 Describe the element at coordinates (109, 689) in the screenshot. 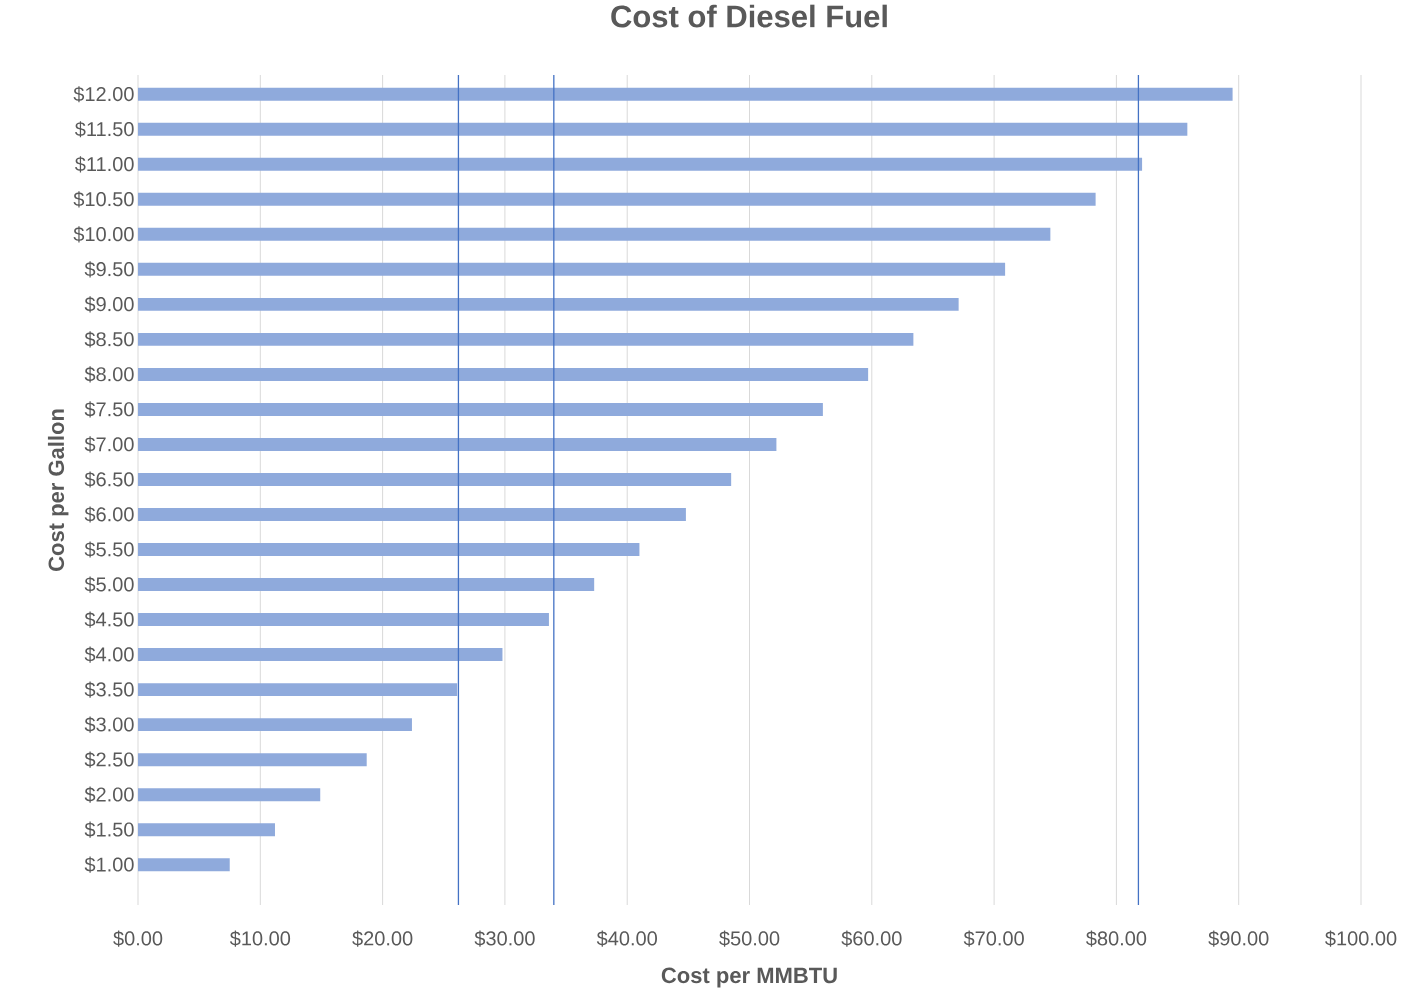

I see `y-tick-label: $3.50` at that location.